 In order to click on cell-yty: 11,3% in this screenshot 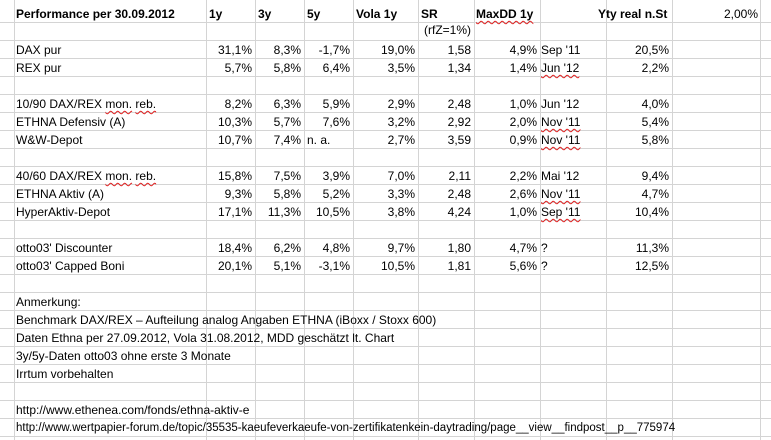, I will do `click(652, 248)`.